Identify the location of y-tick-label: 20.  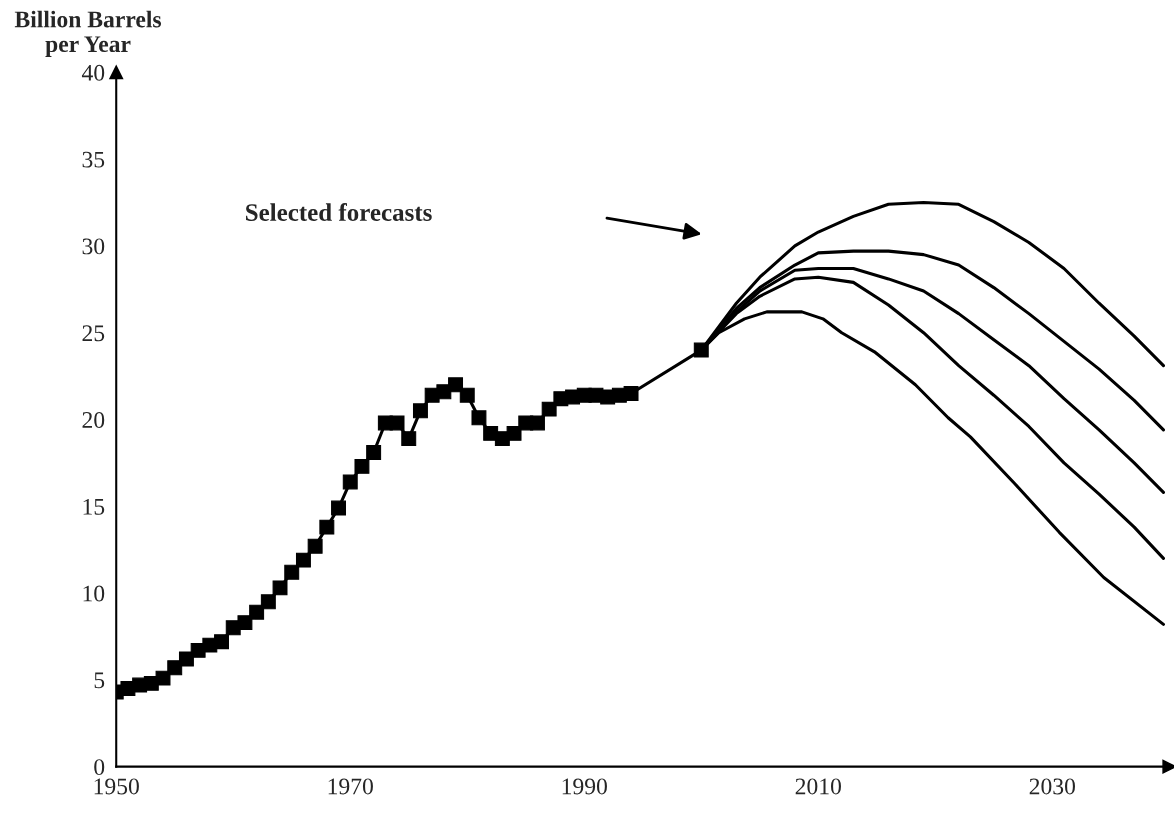
(93, 420).